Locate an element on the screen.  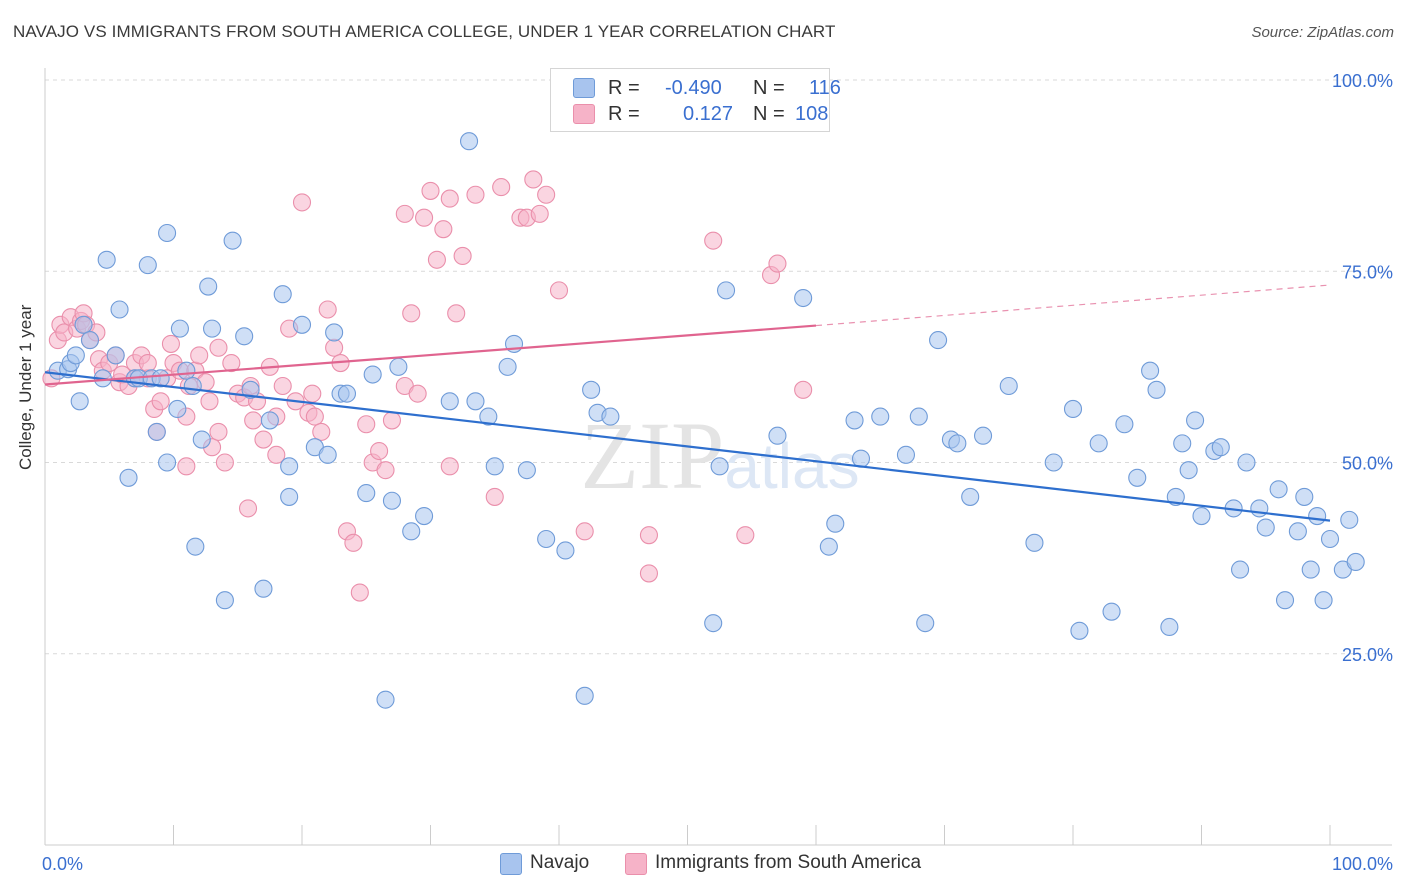
r-value: -0.490 is located at coordinates (693, 88).